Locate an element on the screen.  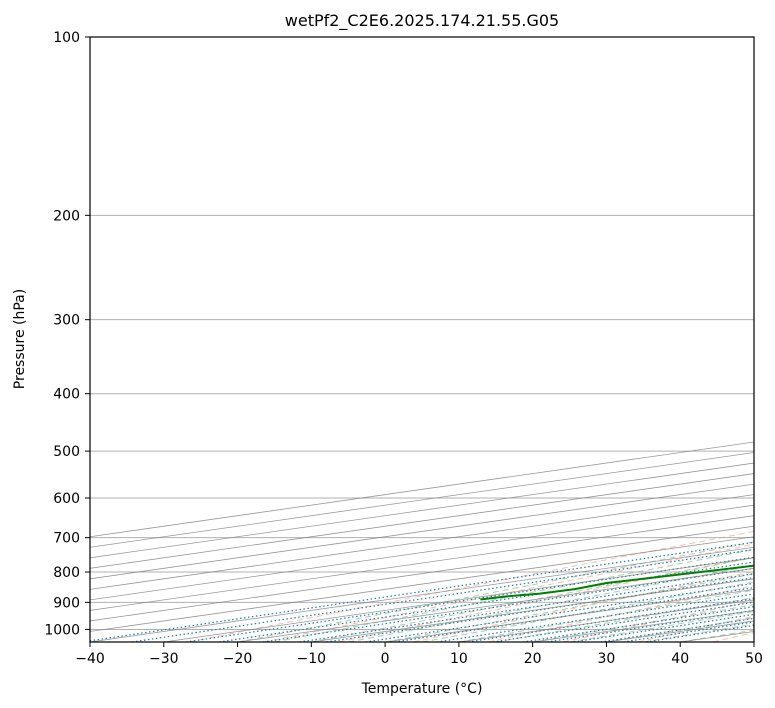
y-tick-label: 1000 is located at coordinates (62, 630).